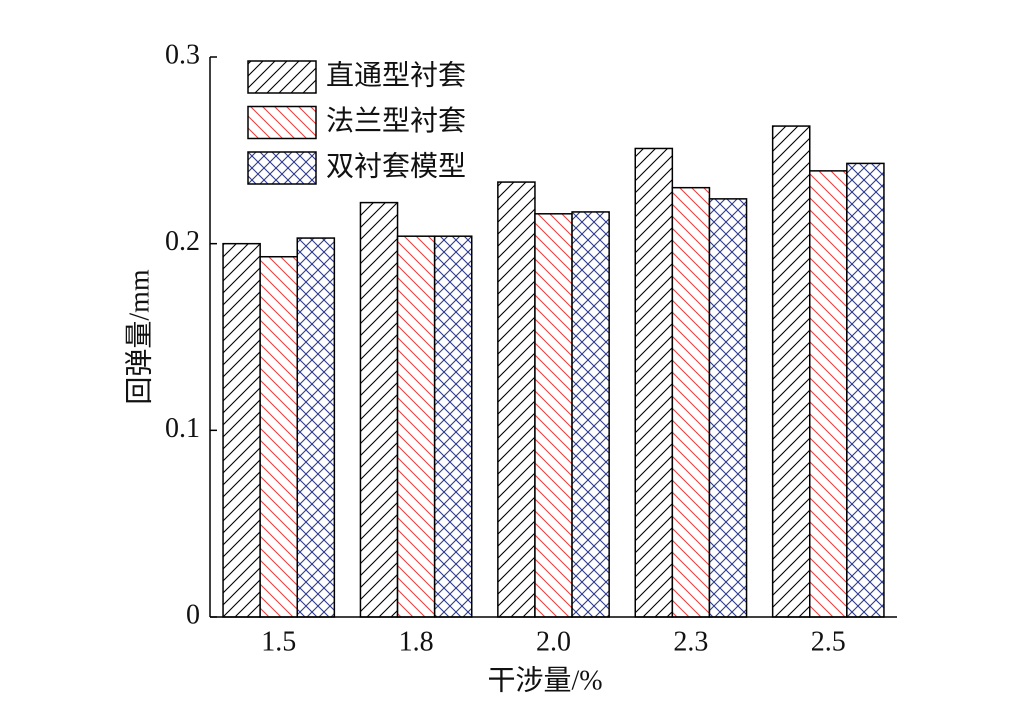 The image size is (1023, 717). Describe the element at coordinates (396, 121) in the screenshot. I see `legend-label: 法兰型衬套` at that location.